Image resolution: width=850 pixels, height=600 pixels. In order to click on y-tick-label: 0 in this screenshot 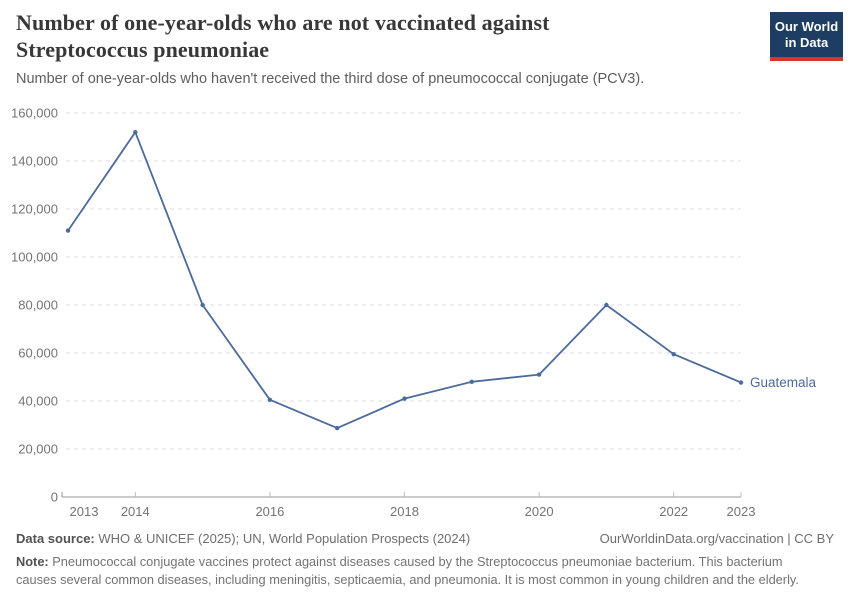, I will do `click(54, 497)`.